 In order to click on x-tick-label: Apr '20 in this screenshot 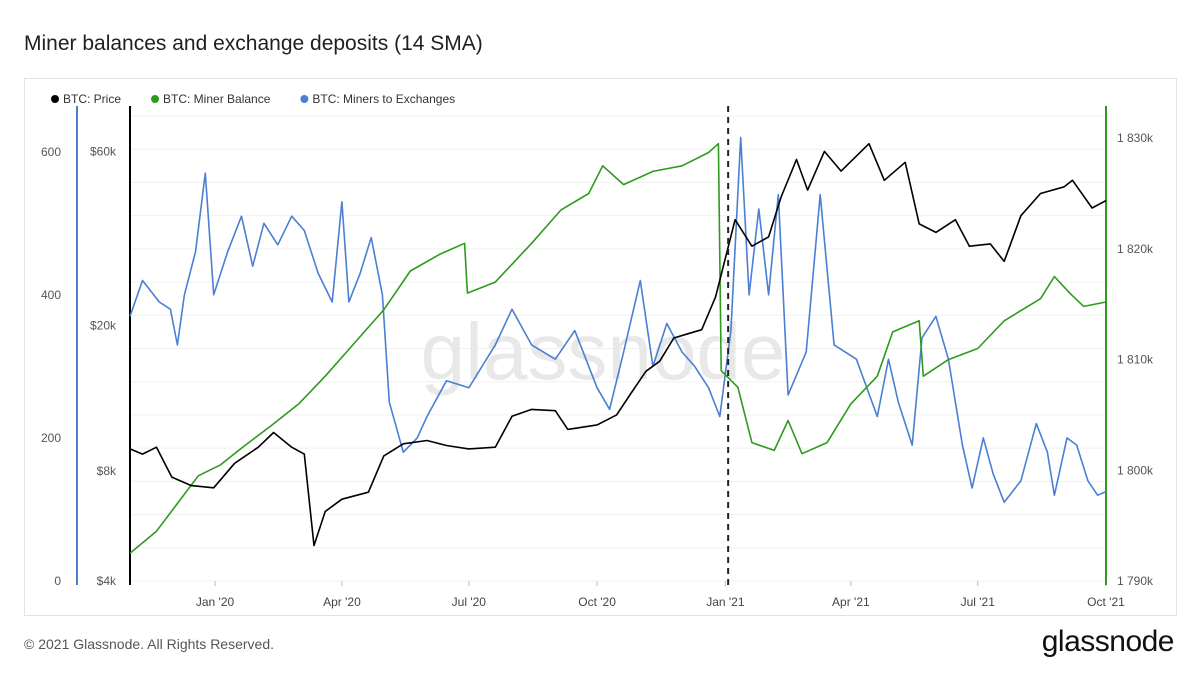, I will do `click(342, 602)`.